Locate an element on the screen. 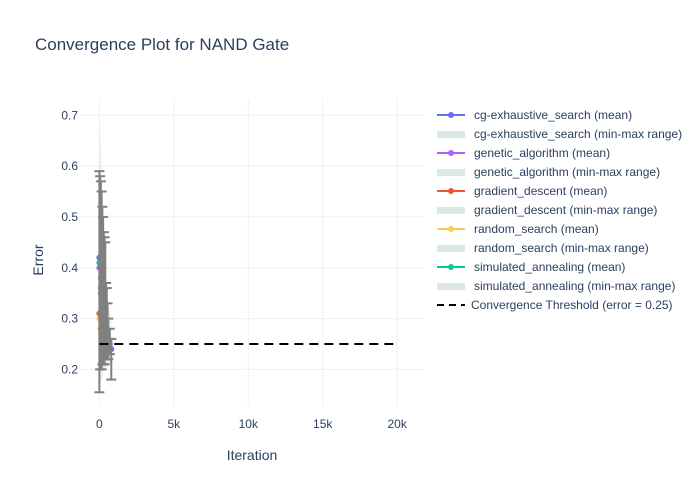 Image resolution: width=700 pixels, height=500 pixels. legend-item: genetic_algorithm (mean) is located at coordinates (523, 153).